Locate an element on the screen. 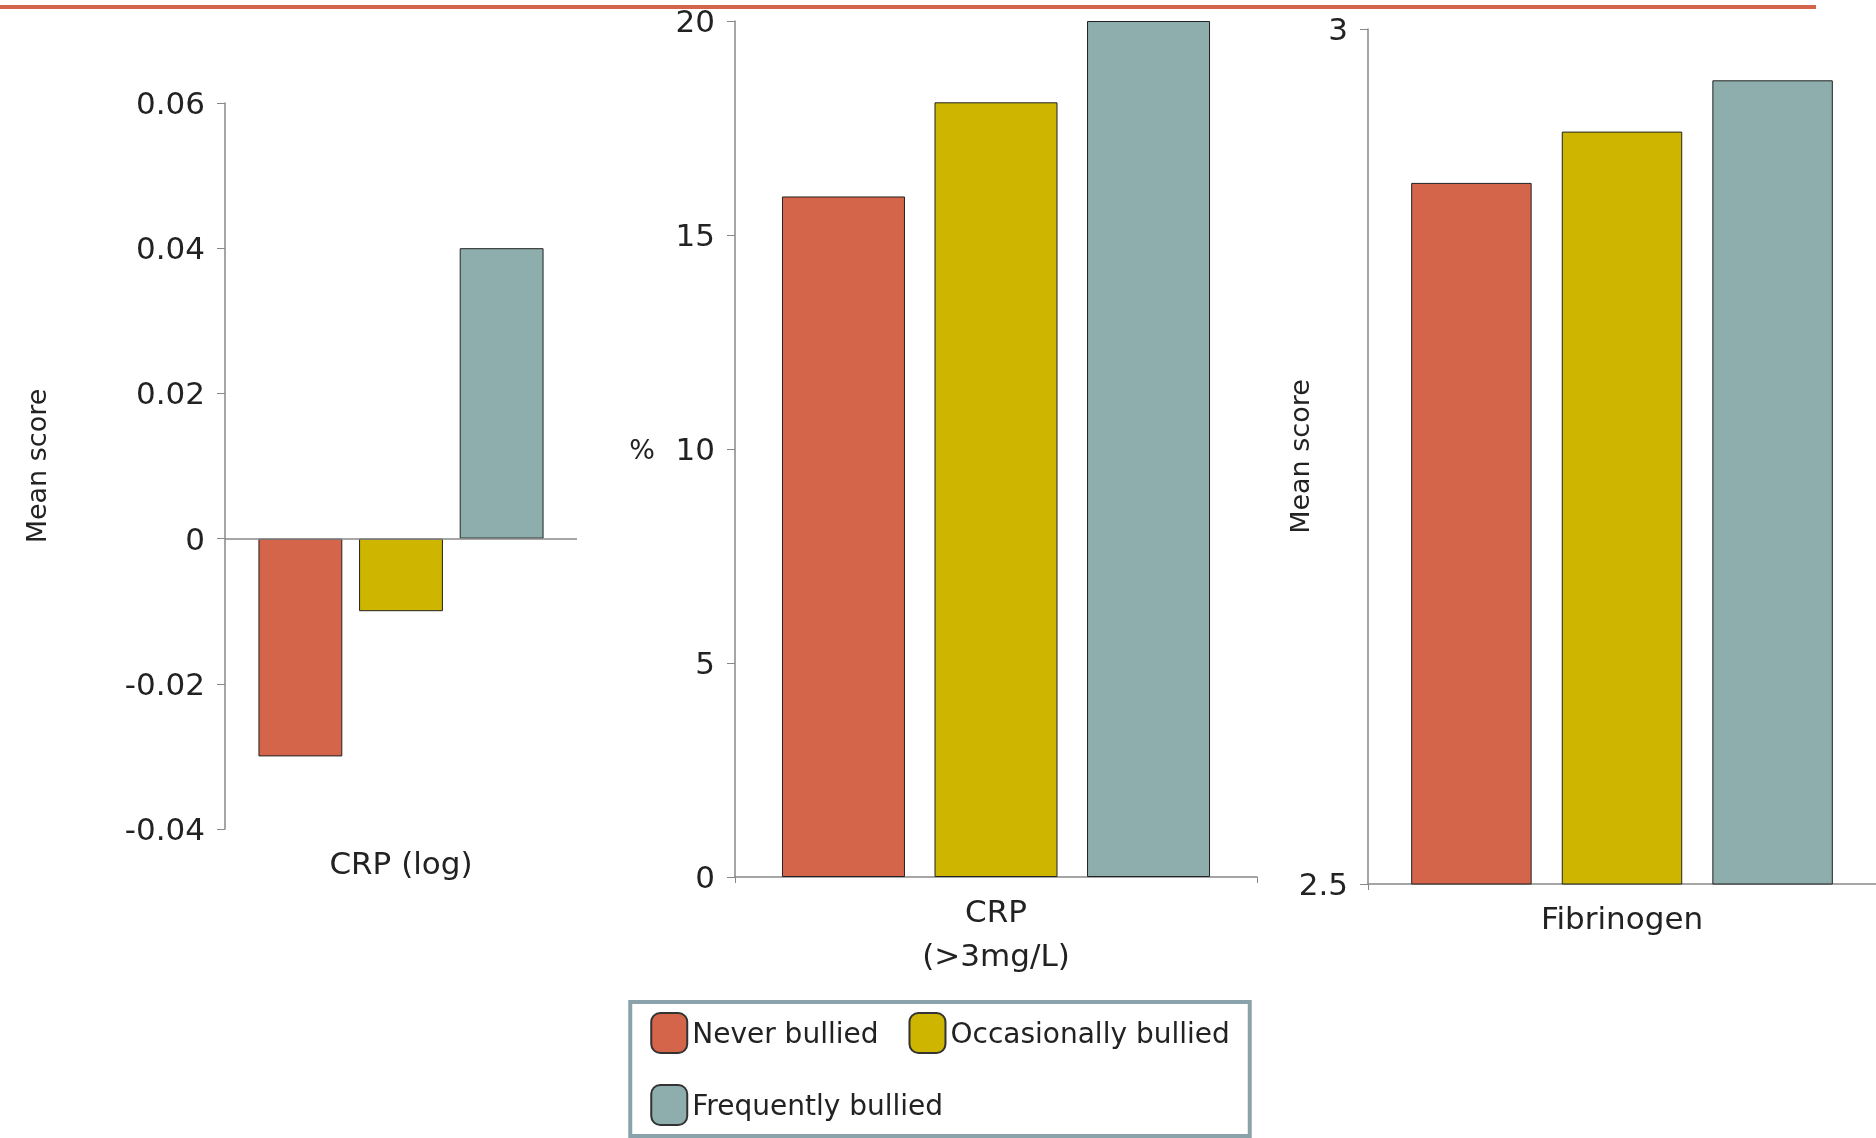 Image resolution: width=1876 pixels, height=1138 pixels. y-tick-label: 0.06 is located at coordinates (170, 103).